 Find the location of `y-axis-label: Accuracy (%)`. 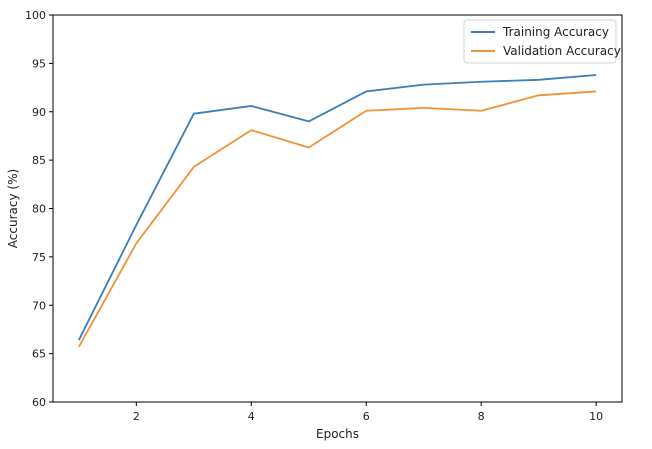

y-axis-label: Accuracy (%) is located at coordinates (13, 208).